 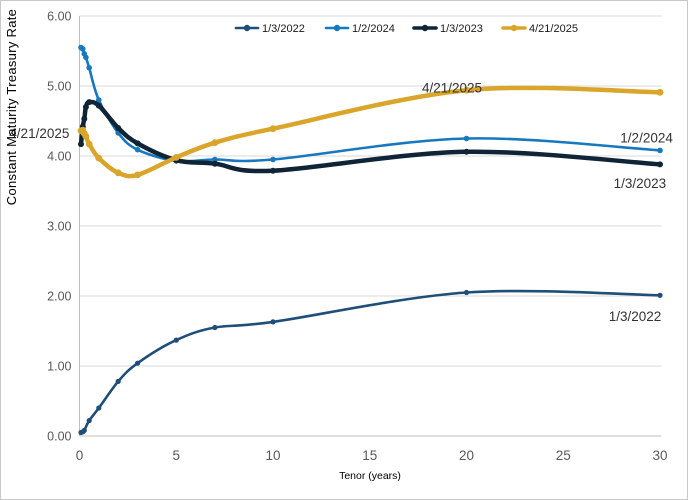 What do you see at coordinates (646, 138) in the screenshot?
I see `series-callout-label: 1/2/2024` at bounding box center [646, 138].